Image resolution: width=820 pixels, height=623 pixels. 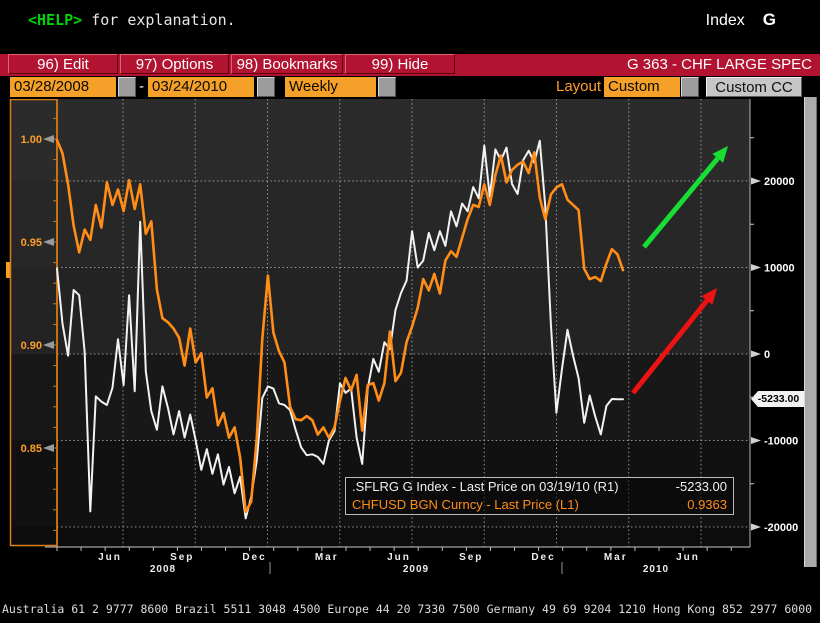 What do you see at coordinates (31, 449) in the screenshot?
I see `left-axis-tick-label: 0.85` at bounding box center [31, 449].